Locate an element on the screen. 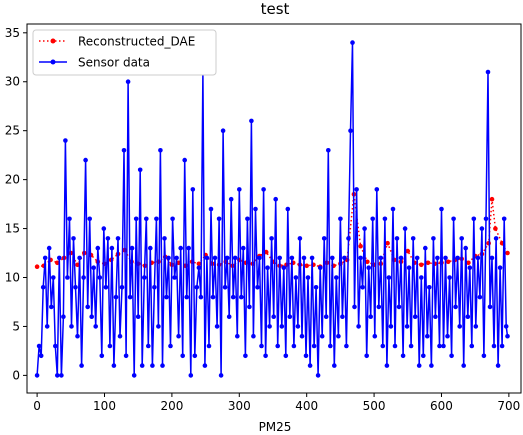 Image resolution: width=523 pixels, height=435 pixels. legend: Reconstructed_DAE Sensor data is located at coordinates (124, 52).